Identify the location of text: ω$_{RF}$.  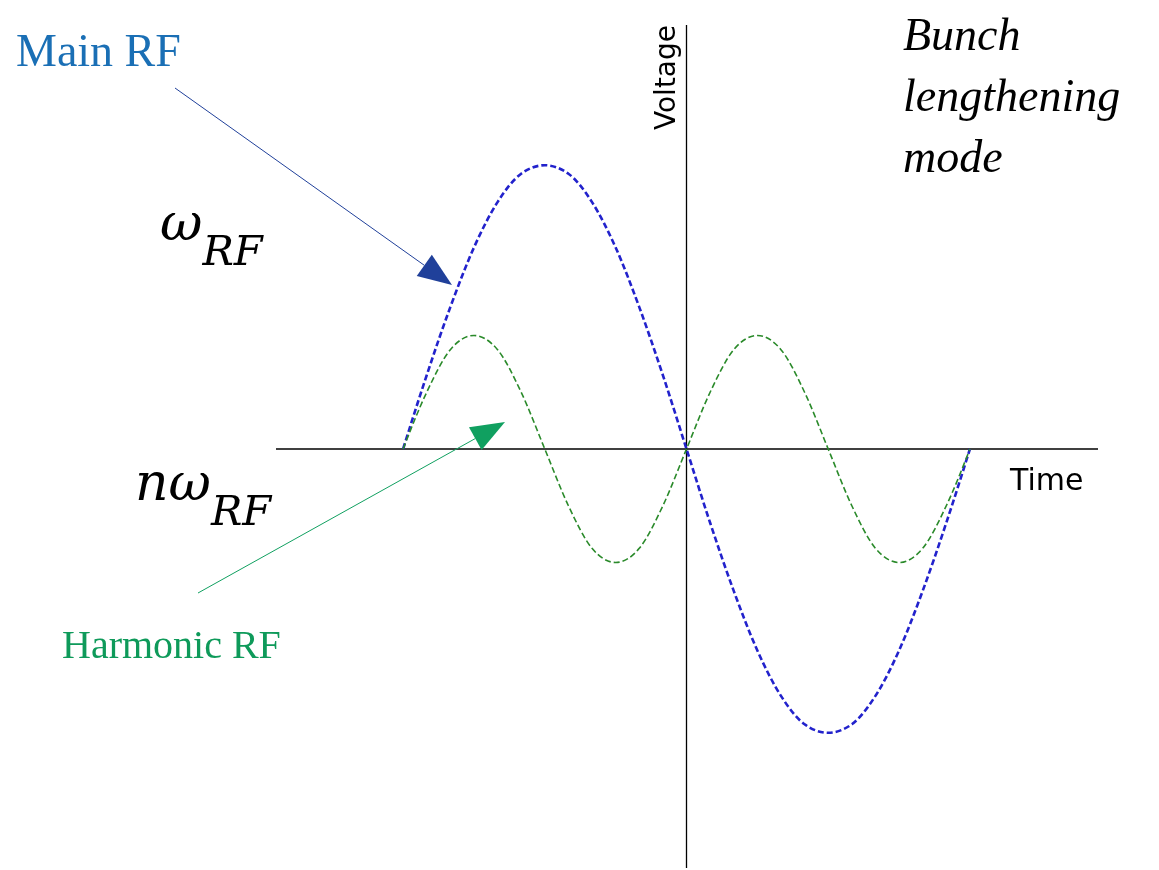
(212, 233).